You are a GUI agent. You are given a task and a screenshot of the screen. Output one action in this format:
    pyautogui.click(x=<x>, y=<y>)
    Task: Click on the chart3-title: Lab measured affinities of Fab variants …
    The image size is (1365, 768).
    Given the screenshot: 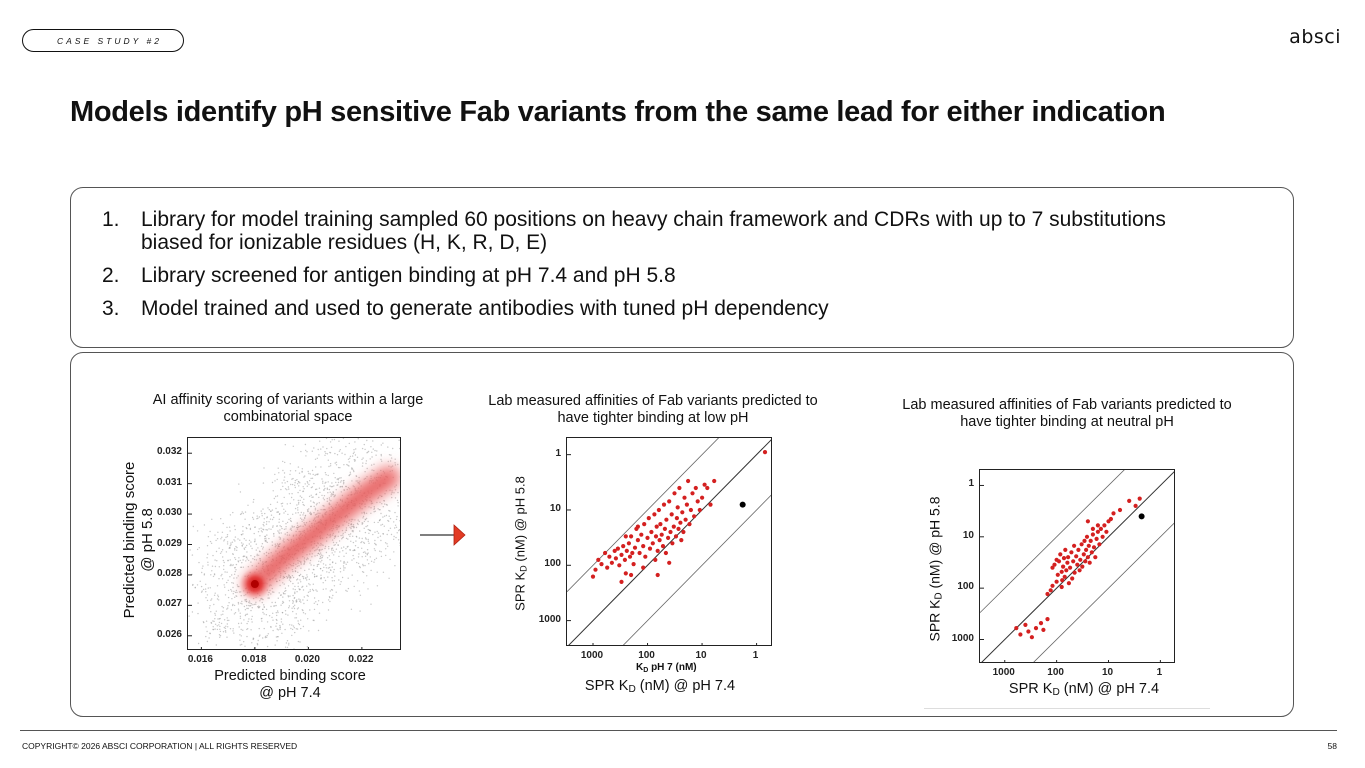 What is the action you would take?
    pyautogui.click(x=1067, y=413)
    